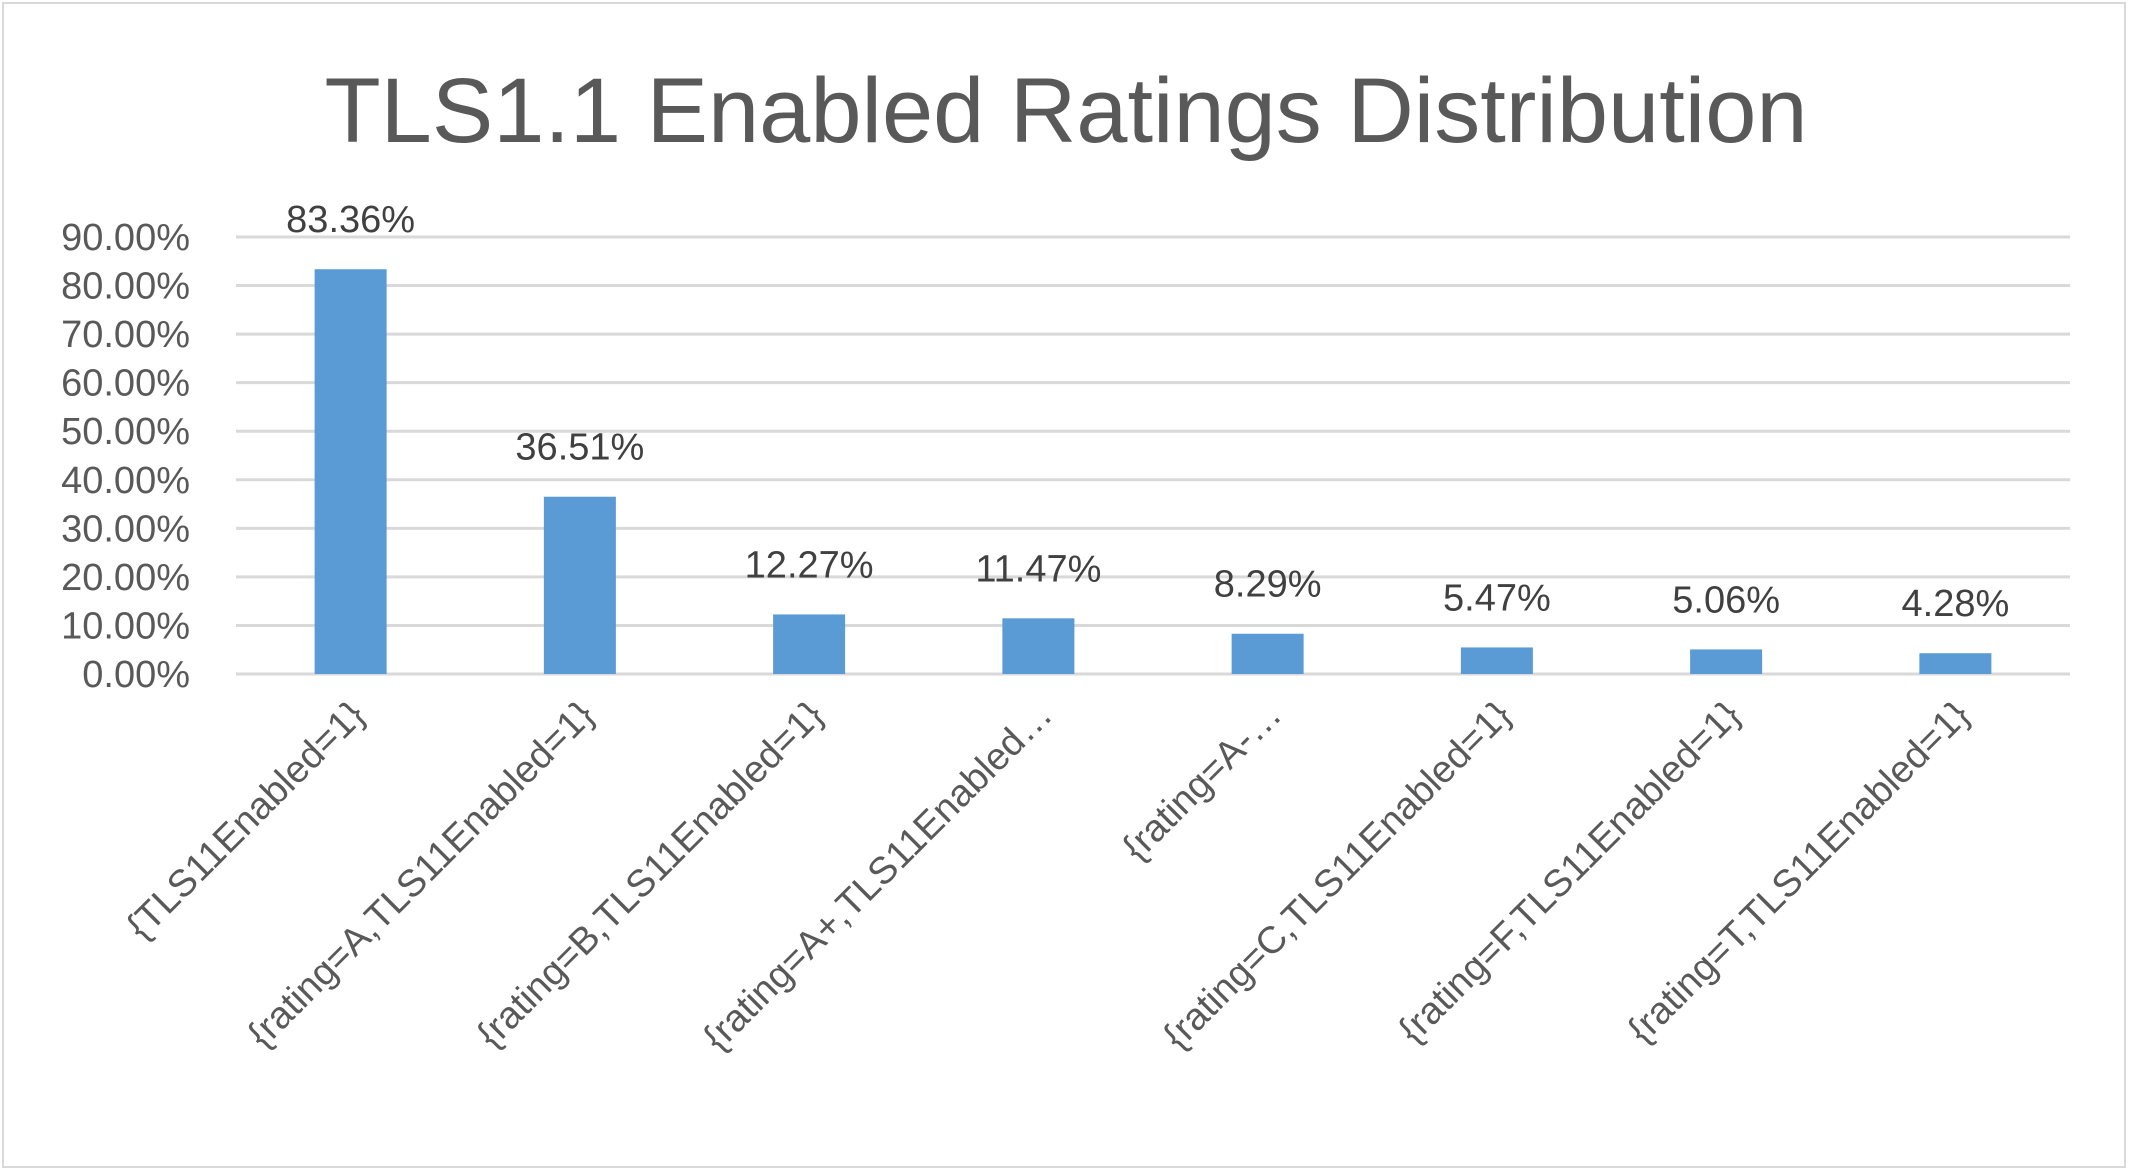 The height and width of the screenshot is (1172, 2130). I want to click on y-tick-label: 60.00%, so click(125, 384).